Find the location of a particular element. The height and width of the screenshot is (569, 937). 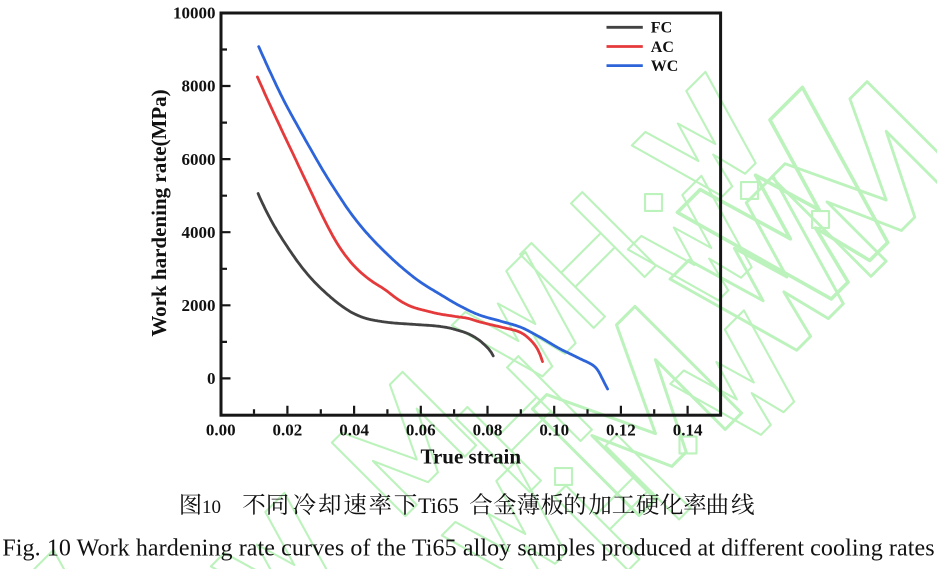

svg-text: 10 is located at coordinates (211, 507).